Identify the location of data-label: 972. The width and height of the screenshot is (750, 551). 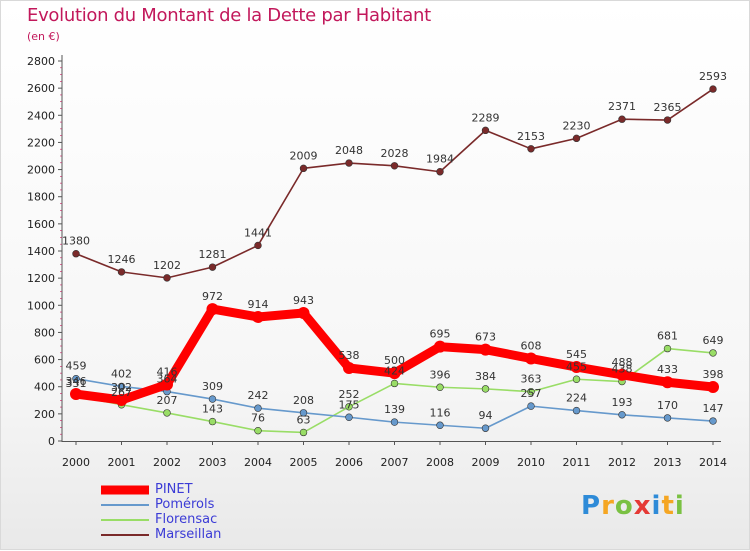
(212, 296).